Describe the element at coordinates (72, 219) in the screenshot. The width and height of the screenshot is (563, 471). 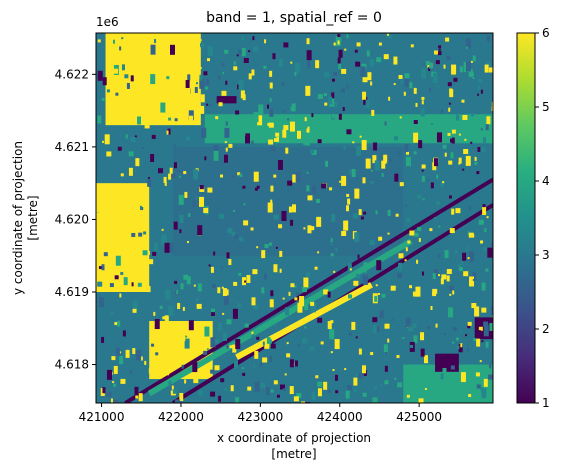
I see `y-tick-label: 4.620` at that location.